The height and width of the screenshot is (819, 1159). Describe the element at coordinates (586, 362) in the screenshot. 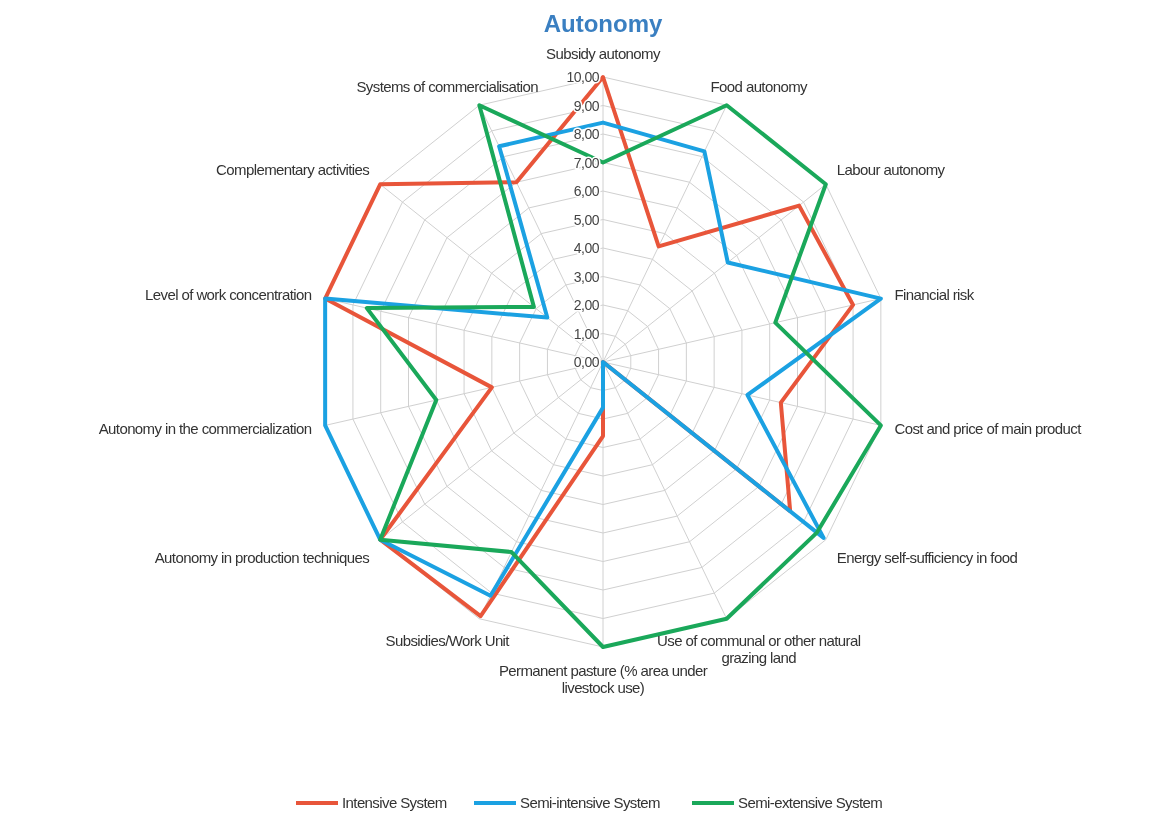

I see `y-tick-label: 0,00` at that location.